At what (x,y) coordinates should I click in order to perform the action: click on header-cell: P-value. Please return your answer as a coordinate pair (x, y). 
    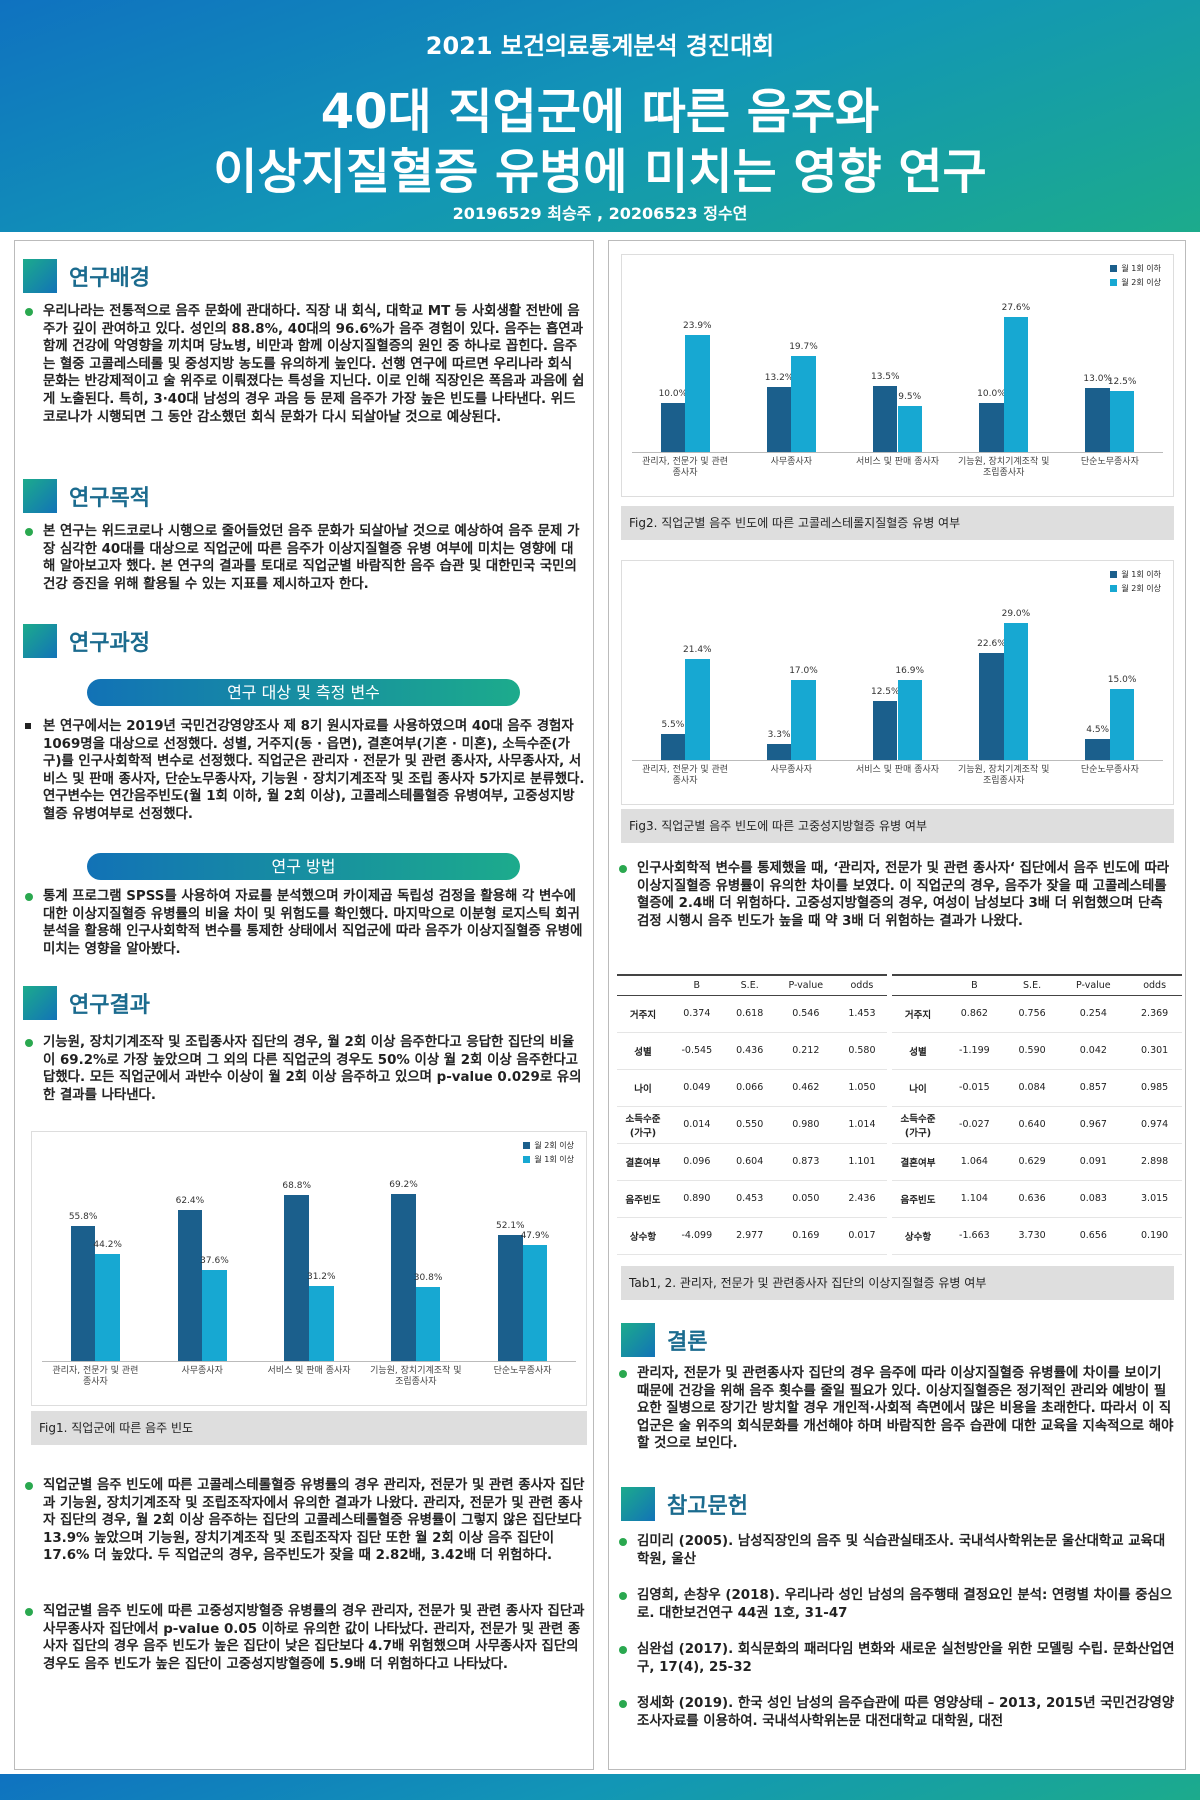
    Looking at the image, I should click on (1093, 985).